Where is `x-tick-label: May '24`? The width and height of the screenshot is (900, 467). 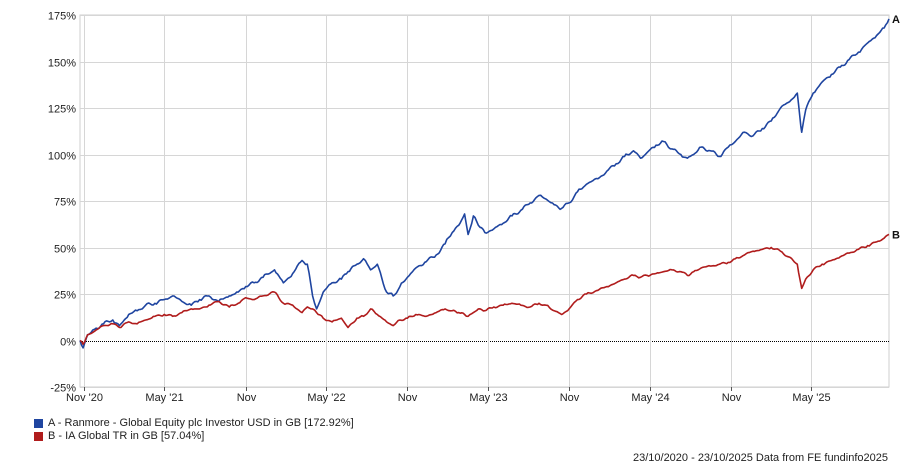 x-tick-label: May '24 is located at coordinates (650, 398).